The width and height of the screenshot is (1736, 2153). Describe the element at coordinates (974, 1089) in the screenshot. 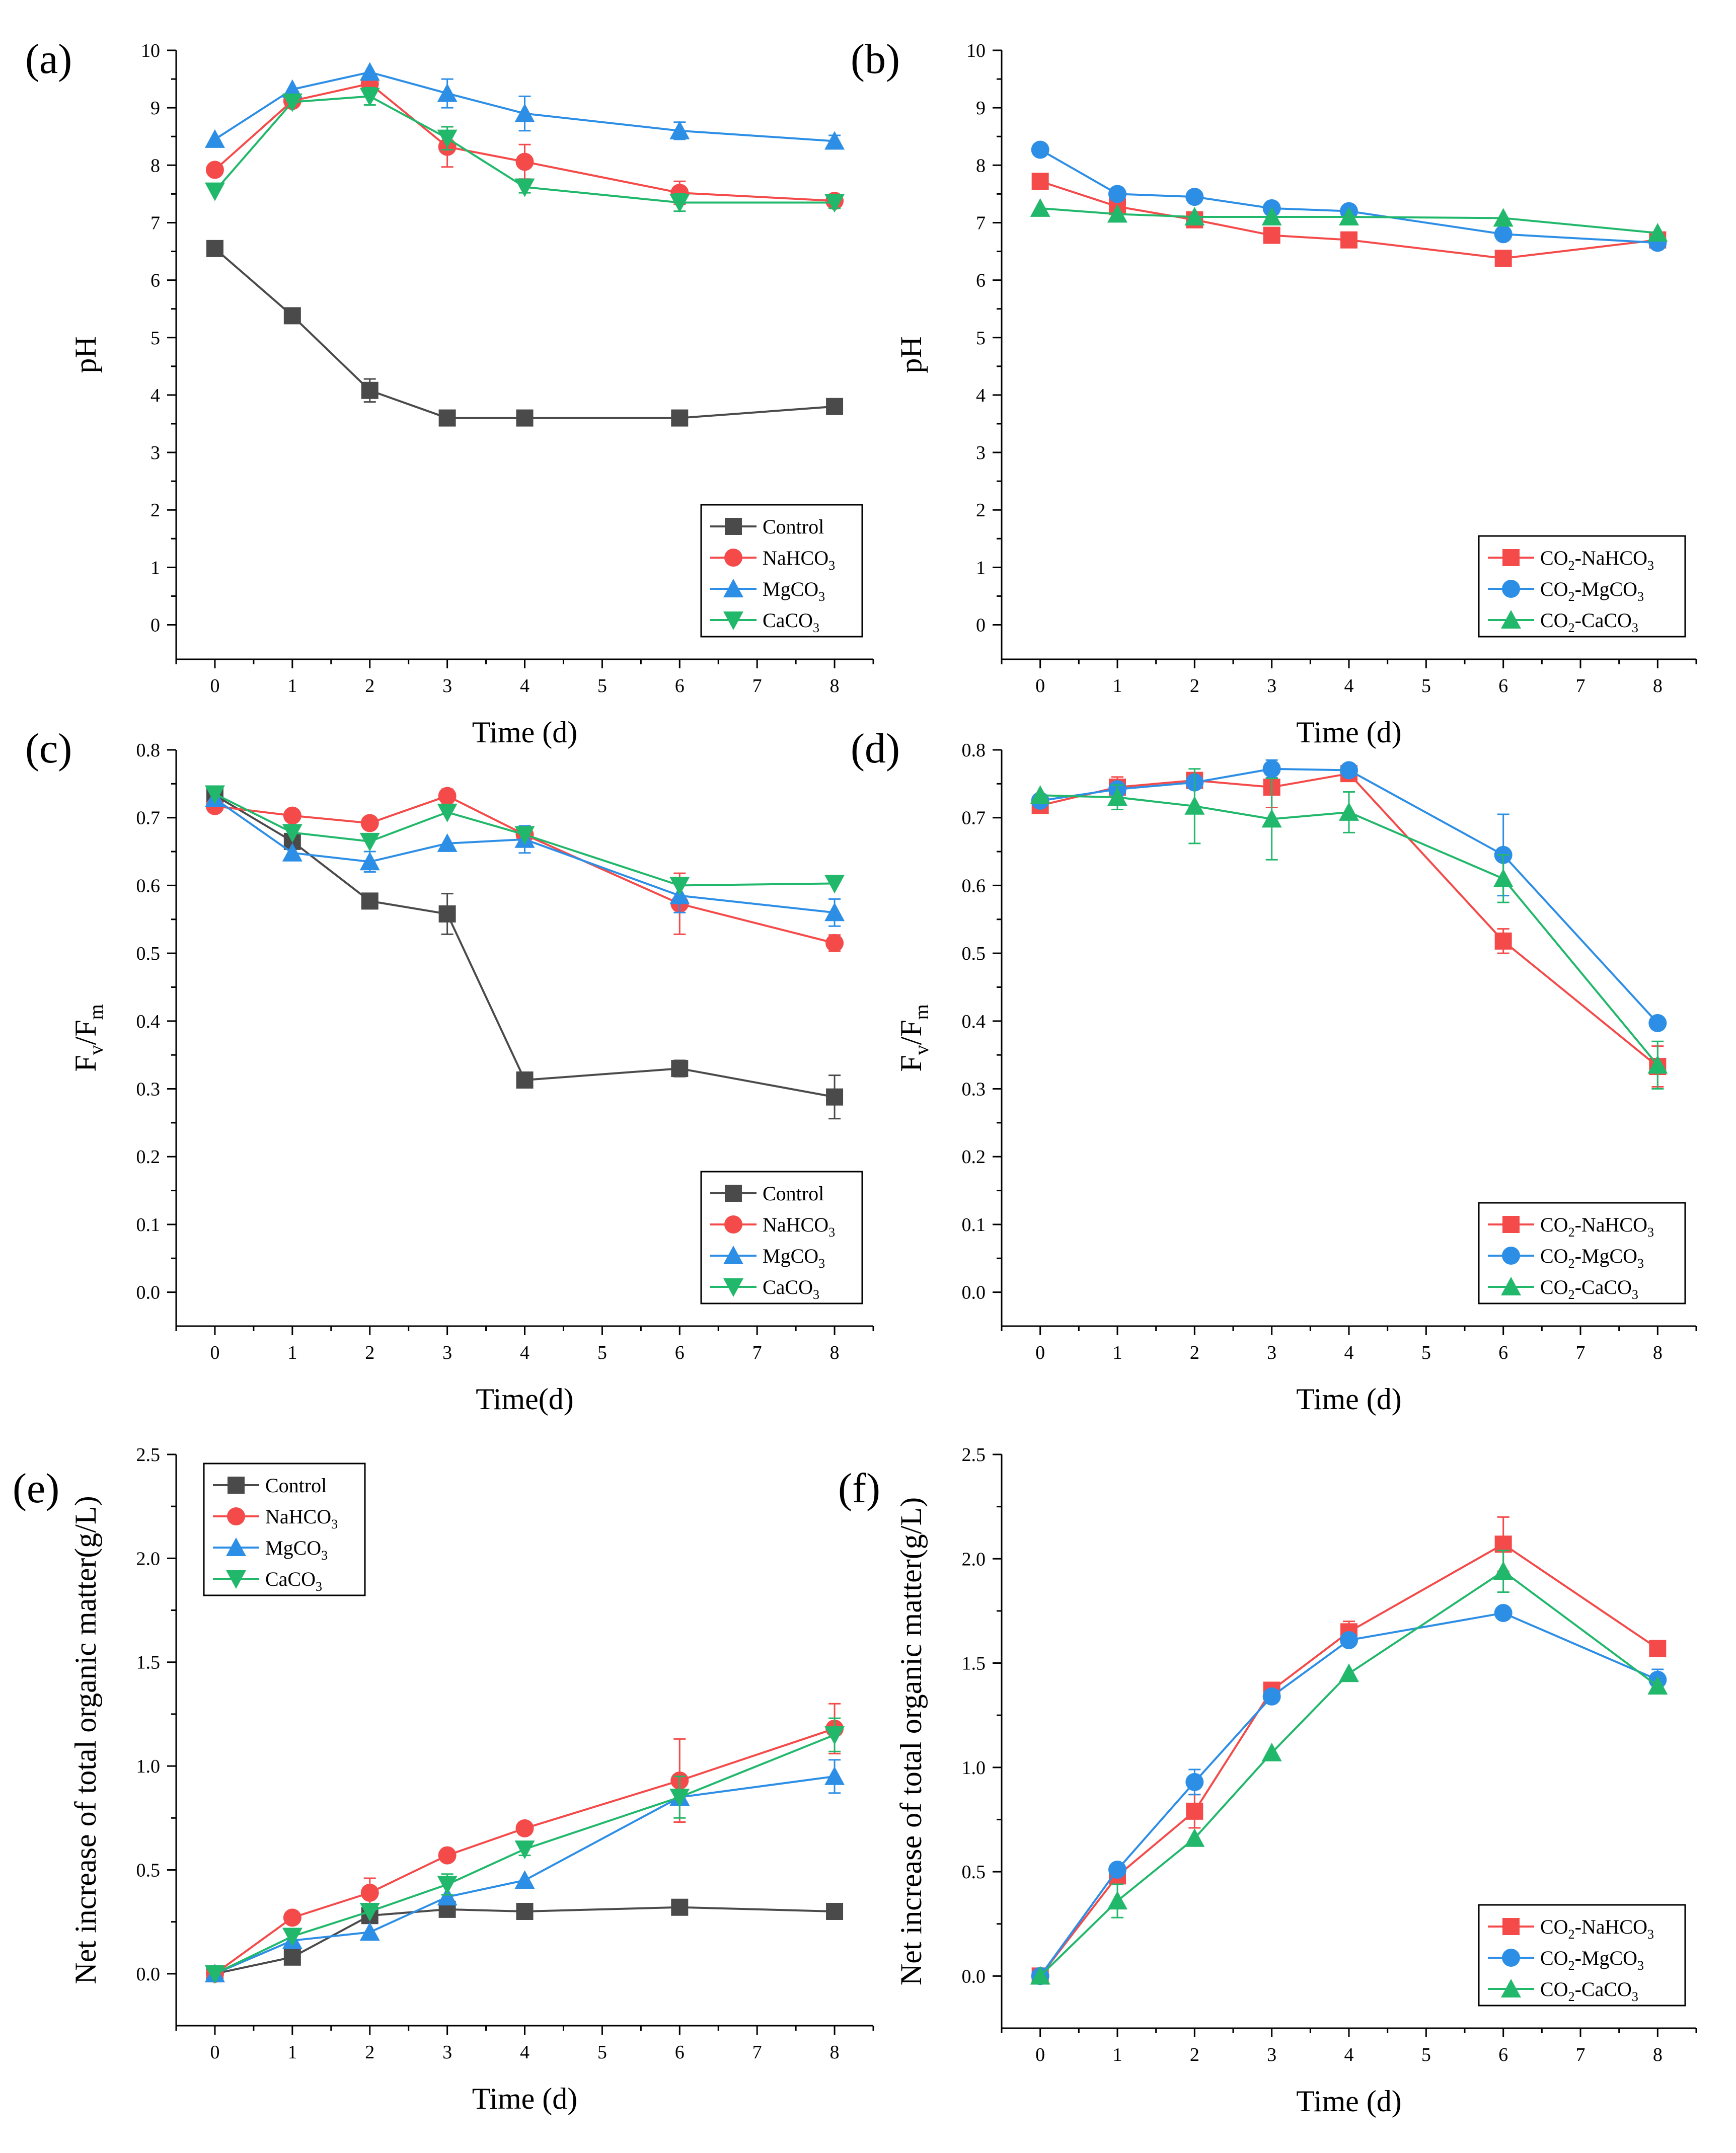

I see `y-tick-label: 0.3` at that location.